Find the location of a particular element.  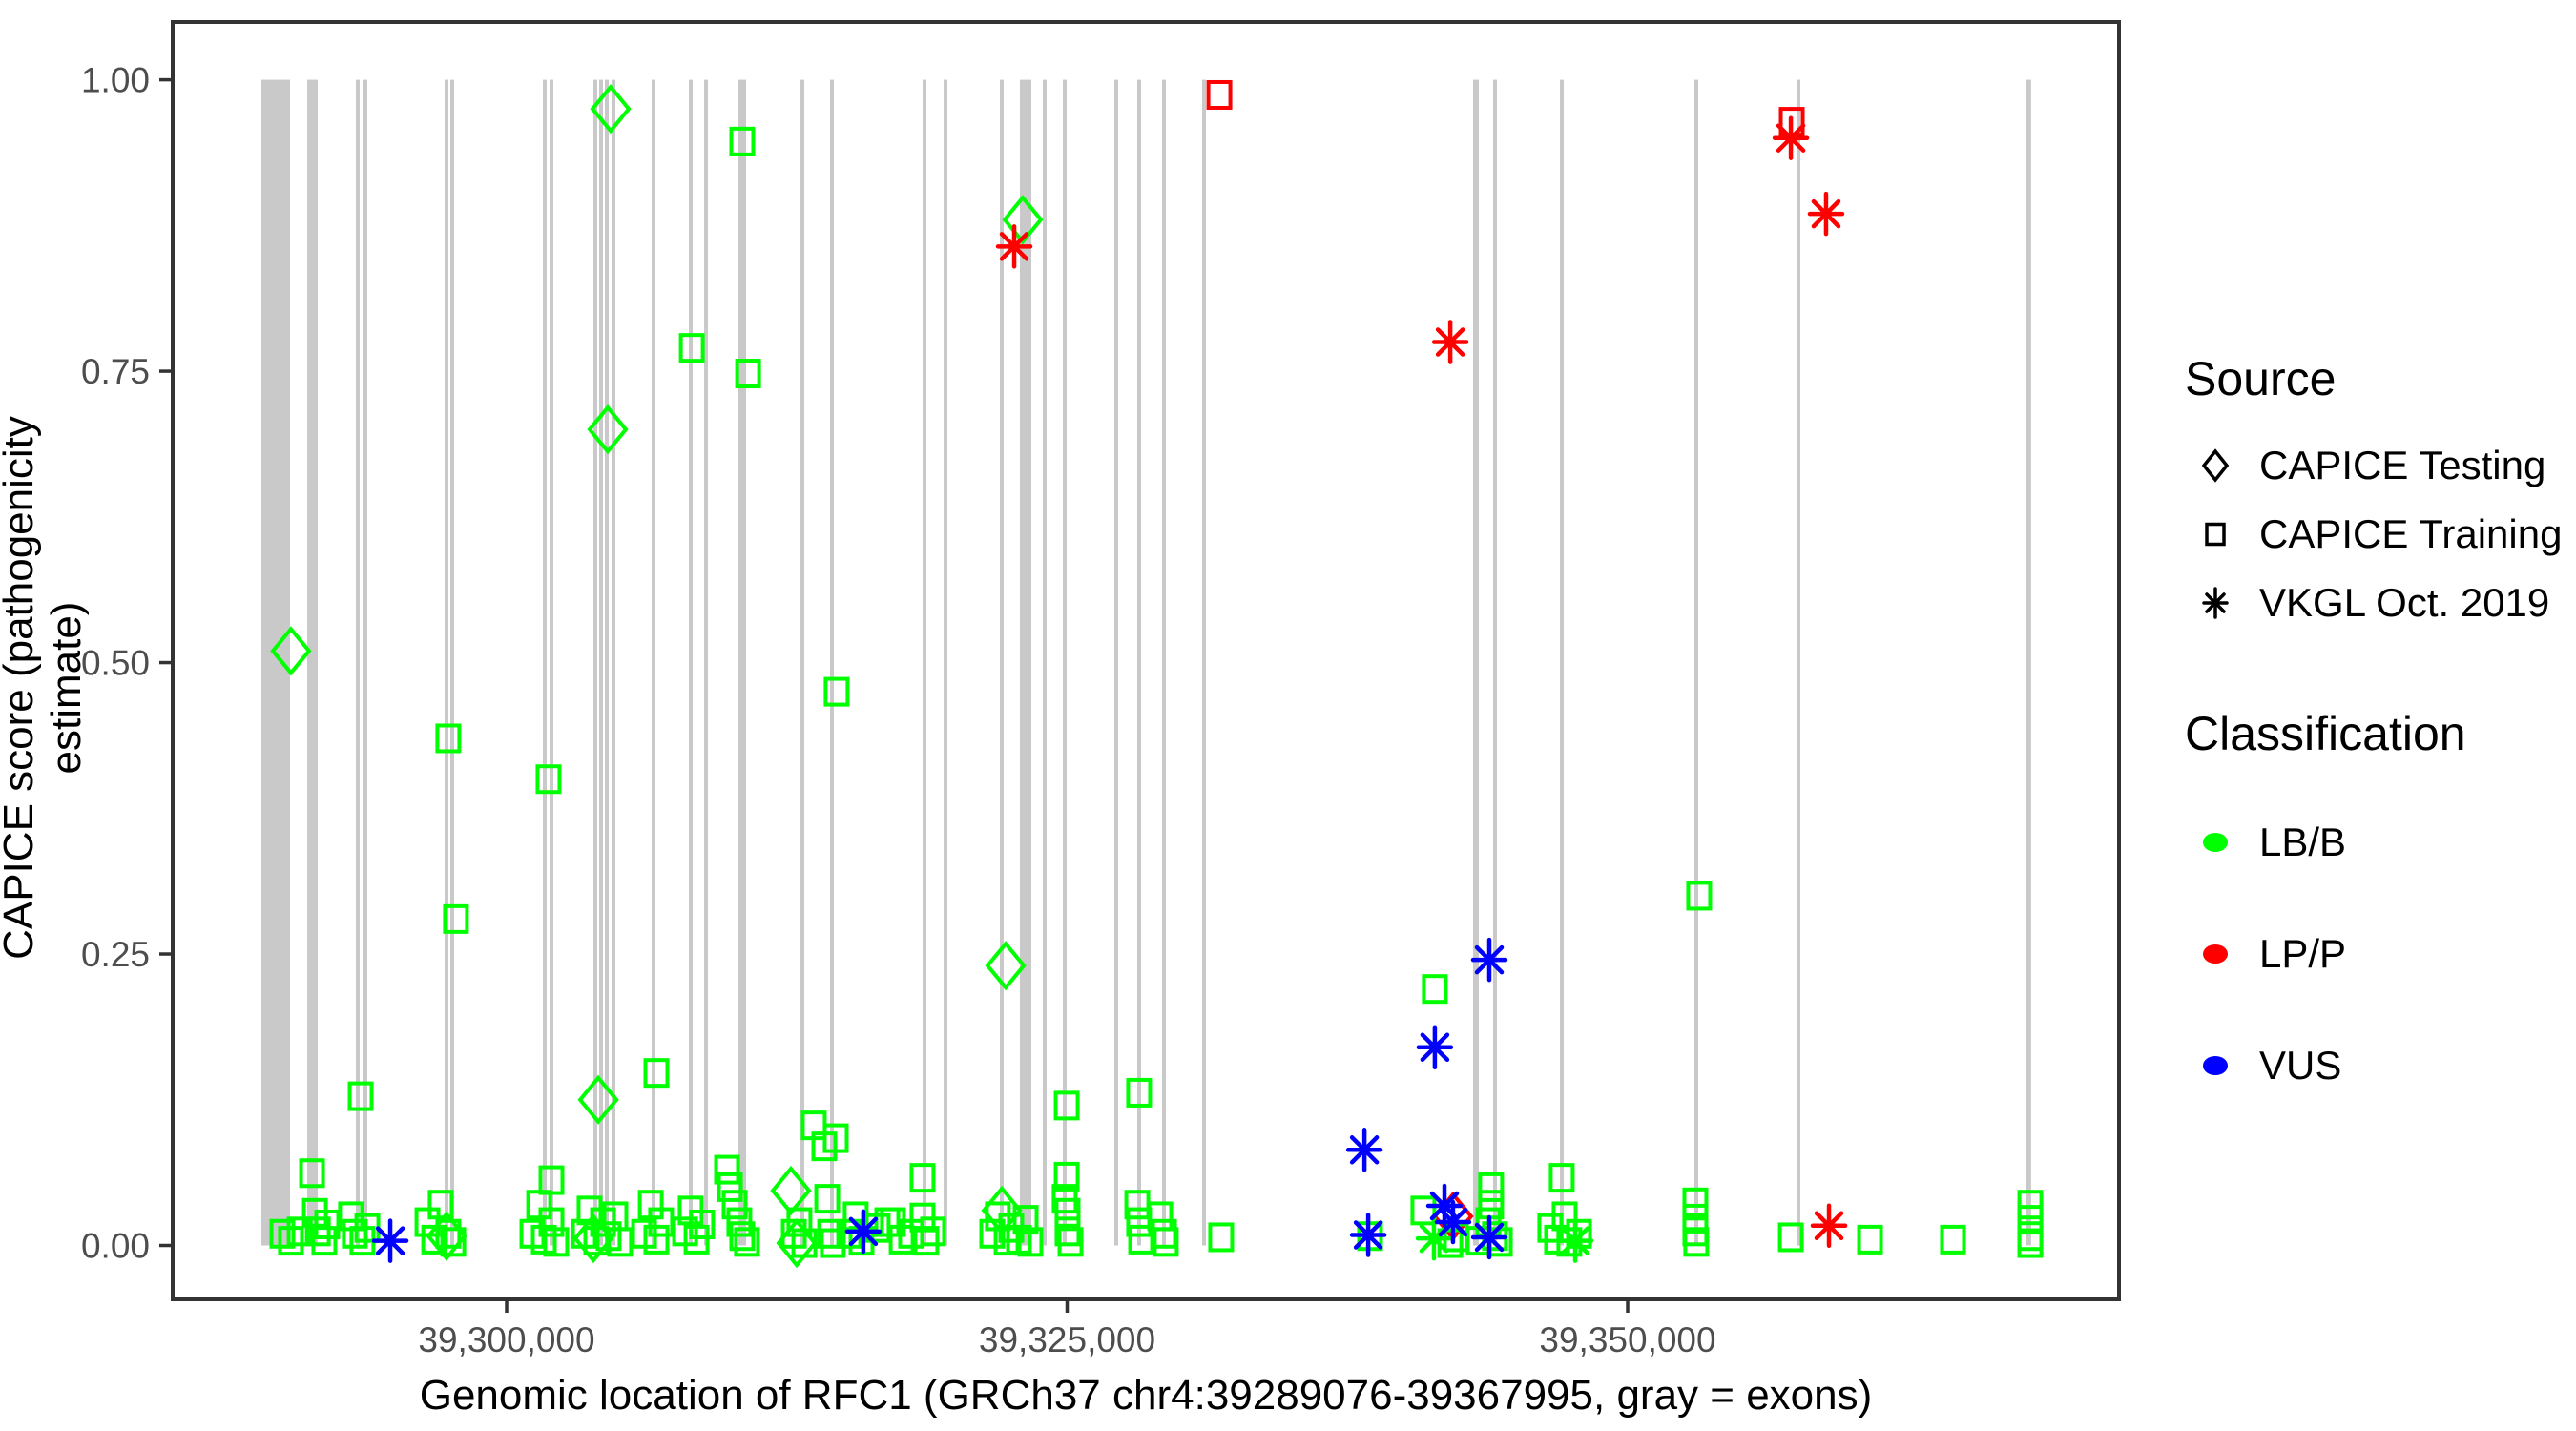

legend-item-label: LP/P is located at coordinates (2303, 953).